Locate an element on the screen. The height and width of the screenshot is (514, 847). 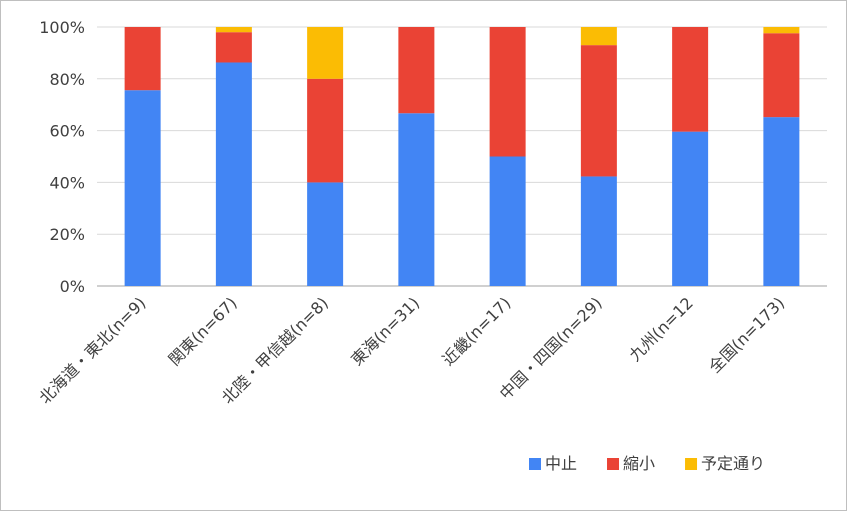
y-tick-label: 80% is located at coordinates (67, 79).